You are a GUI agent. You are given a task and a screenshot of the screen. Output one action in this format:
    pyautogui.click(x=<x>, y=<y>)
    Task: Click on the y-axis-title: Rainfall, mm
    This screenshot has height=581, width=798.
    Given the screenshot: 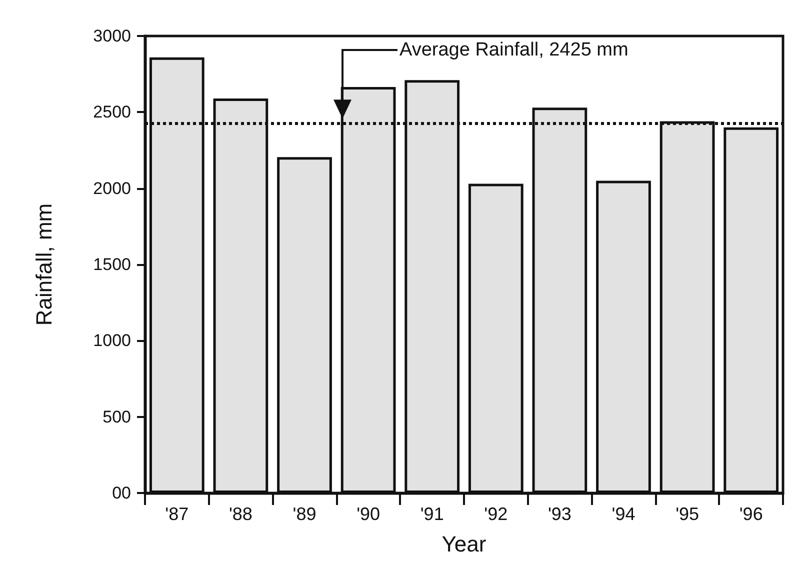 What is the action you would take?
    pyautogui.click(x=44, y=264)
    